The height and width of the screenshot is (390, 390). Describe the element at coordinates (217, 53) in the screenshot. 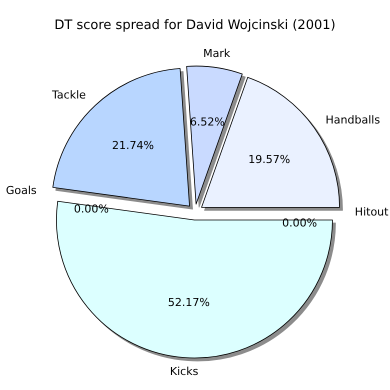

I see `slice-label: Mark` at that location.